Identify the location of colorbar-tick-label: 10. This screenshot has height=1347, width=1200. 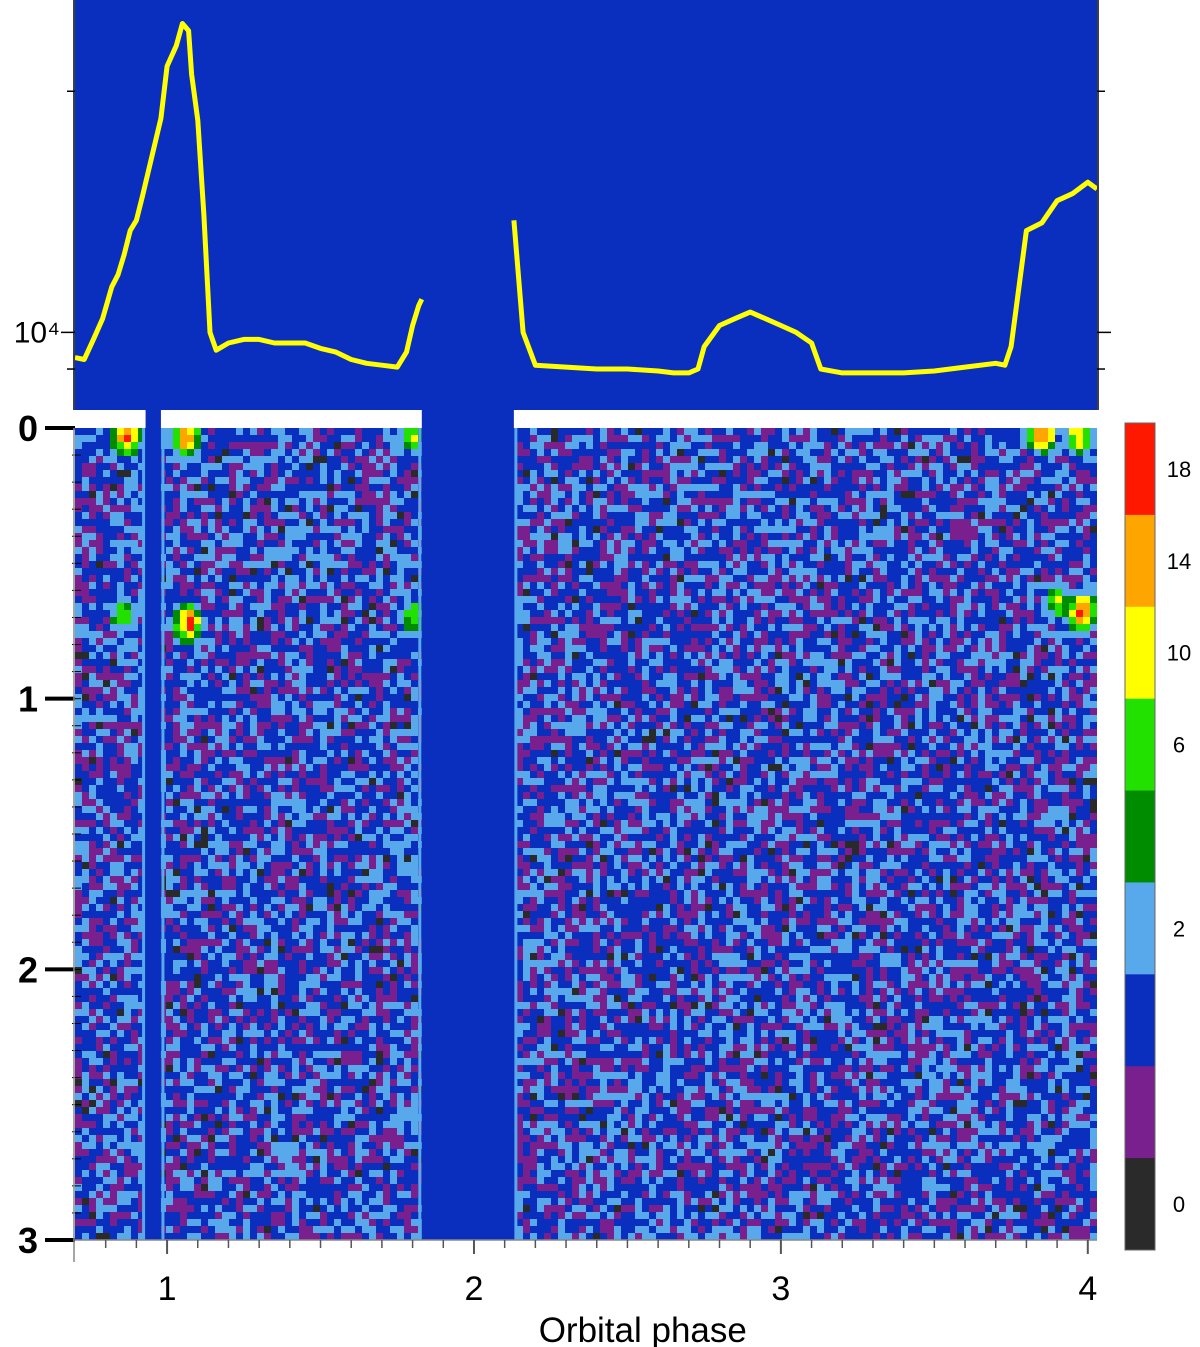
(1179, 653).